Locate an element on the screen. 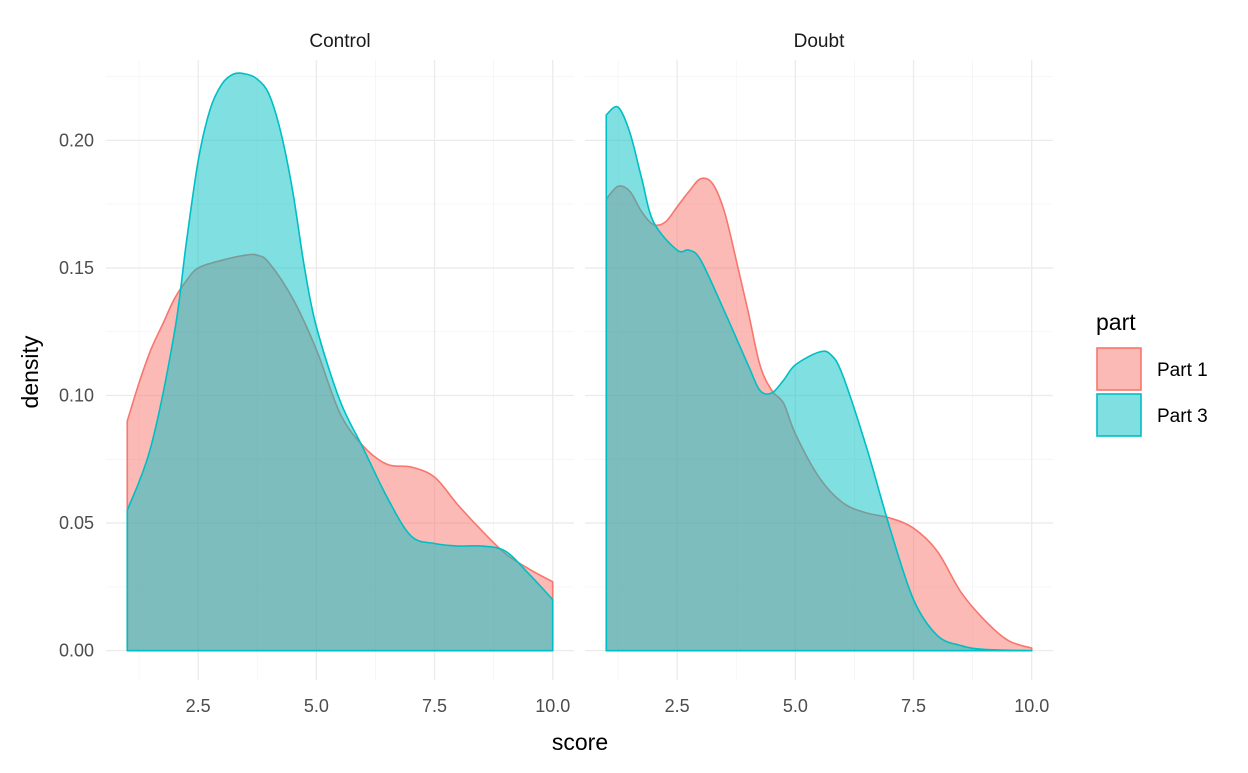 The height and width of the screenshot is (773, 1248). facet-strip-label: Doubt is located at coordinates (819, 41).